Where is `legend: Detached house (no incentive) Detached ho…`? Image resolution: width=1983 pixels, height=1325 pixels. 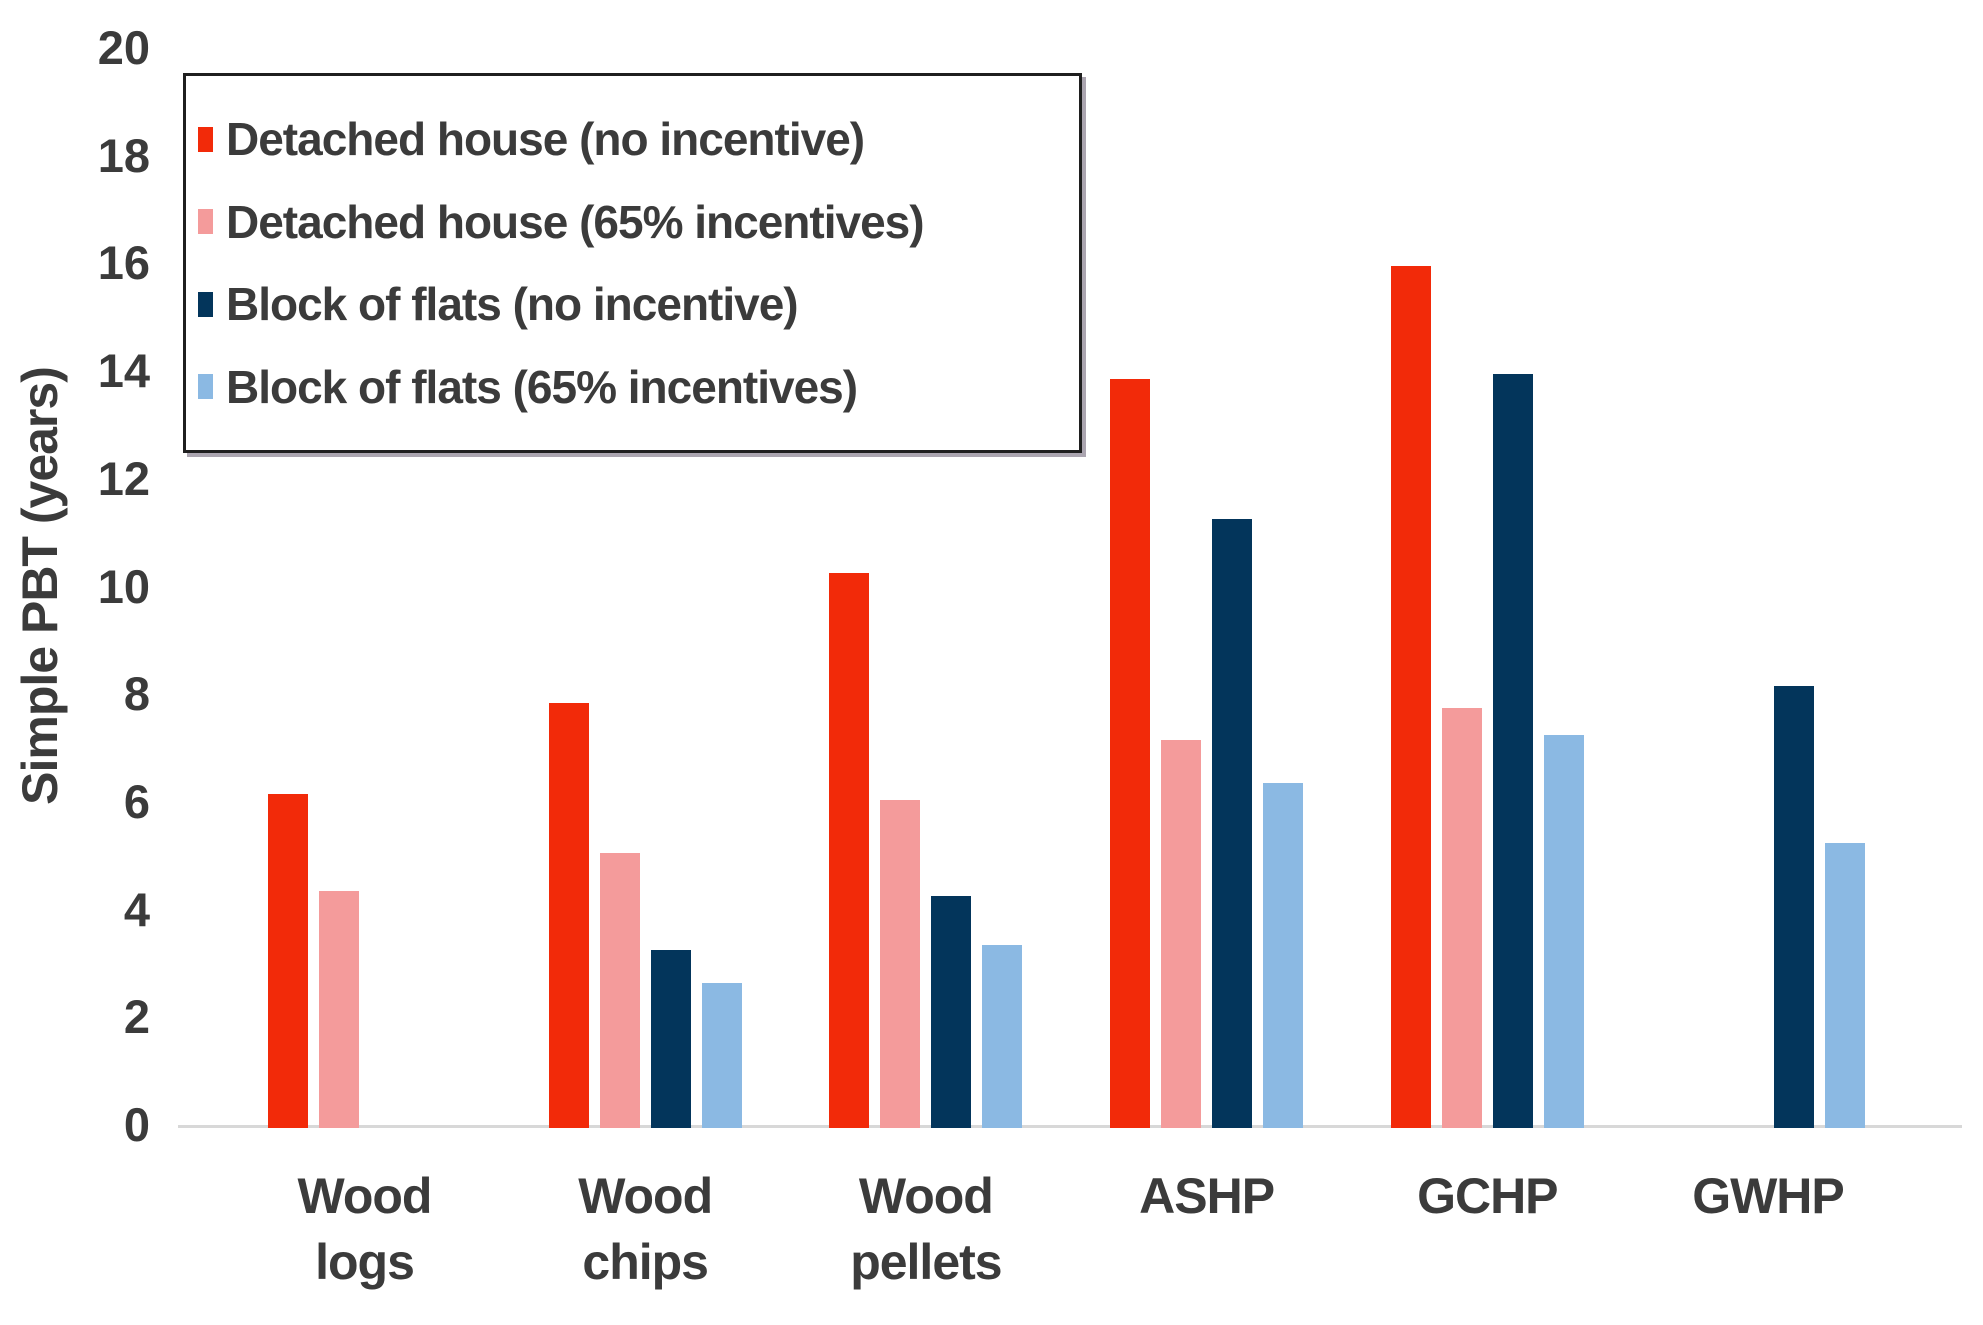
legend: Detached house (no incentive) Detached ho… is located at coordinates (632, 263).